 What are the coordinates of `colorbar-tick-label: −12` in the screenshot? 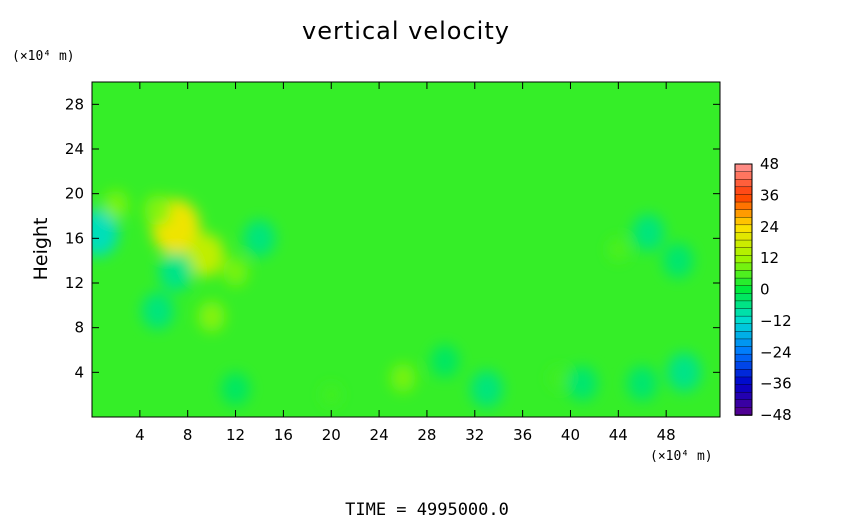 It's located at (776, 321).